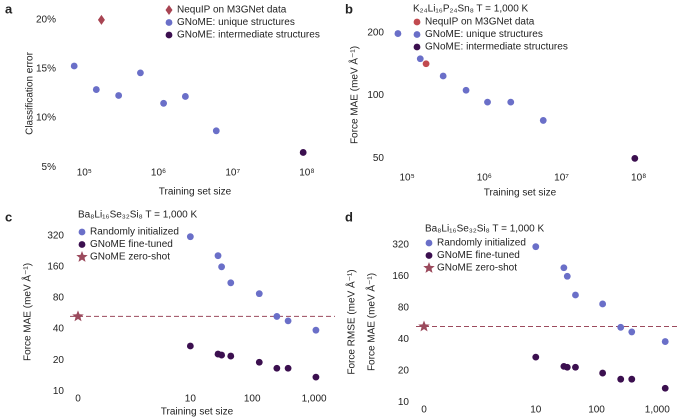 The image size is (689, 419). Describe the element at coordinates (349, 8) in the screenshot. I see `panel-label: b` at that location.